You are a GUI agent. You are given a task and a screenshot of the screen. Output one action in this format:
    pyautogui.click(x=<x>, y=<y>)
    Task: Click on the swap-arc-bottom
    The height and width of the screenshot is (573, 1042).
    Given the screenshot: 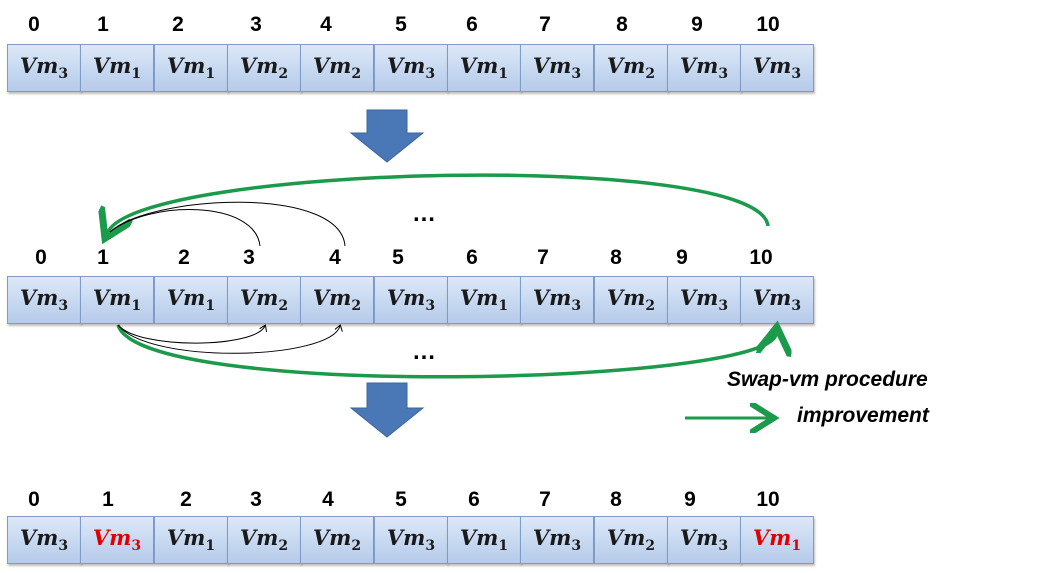 What is the action you would take?
    pyautogui.click(x=446, y=352)
    